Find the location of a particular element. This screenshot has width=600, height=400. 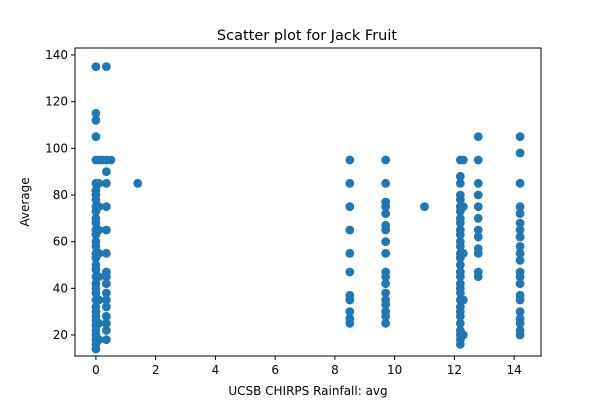

x-tick-label: 8 is located at coordinates (335, 370).